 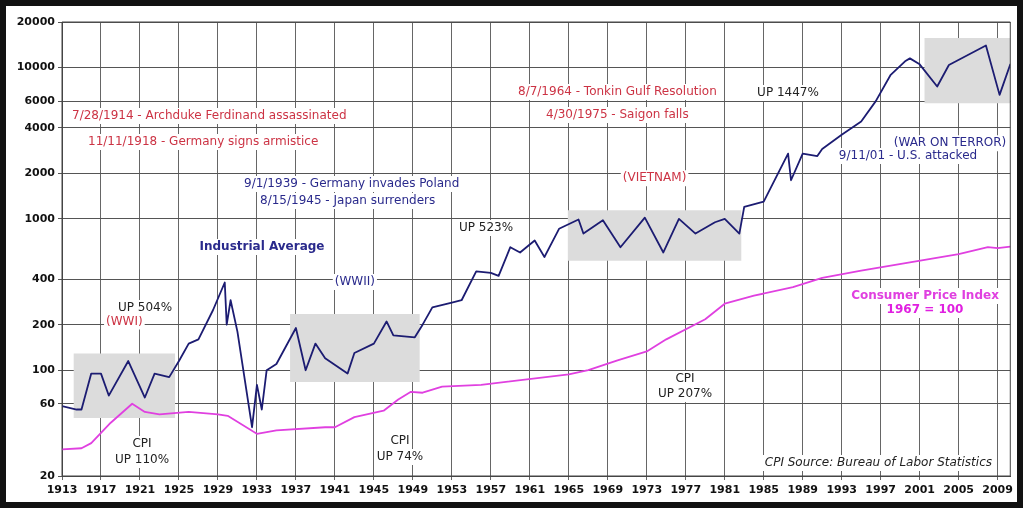 I want to click on annotation: UP 504%, so click(x=145, y=307).